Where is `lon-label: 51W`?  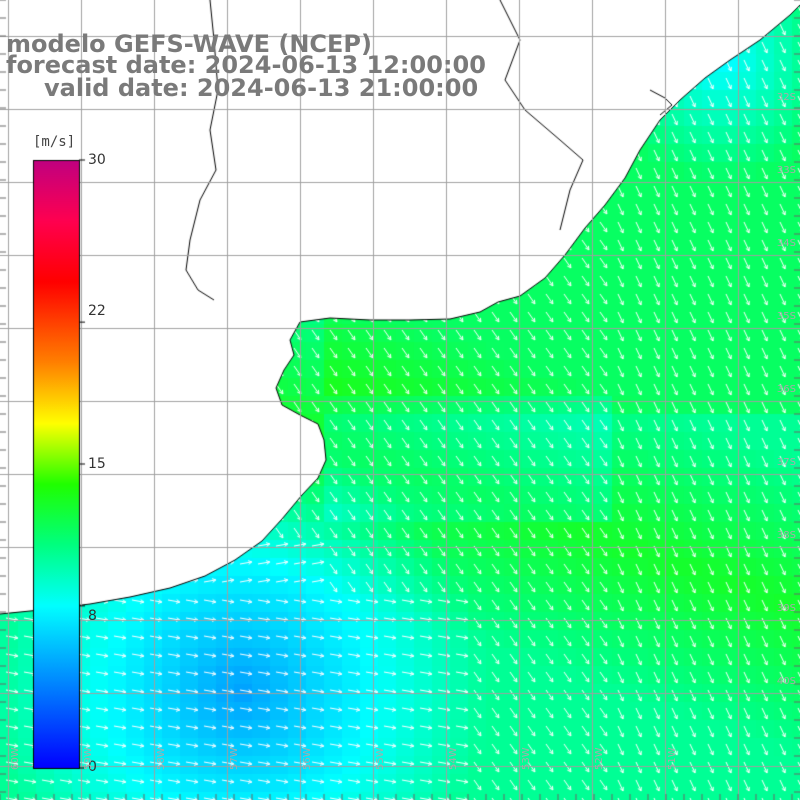
lon-label: 51W is located at coordinates (672, 758).